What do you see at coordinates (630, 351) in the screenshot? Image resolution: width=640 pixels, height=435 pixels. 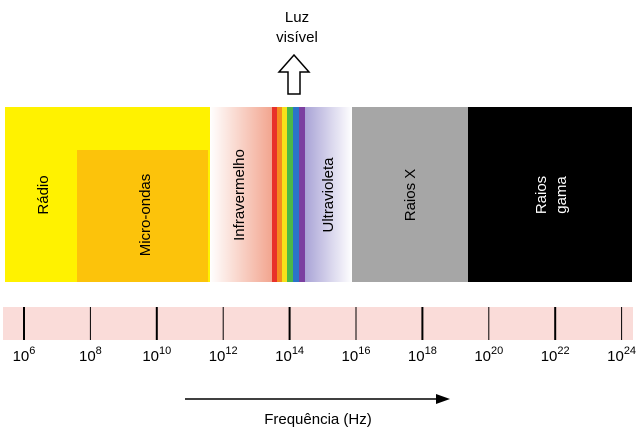 I see `tick-exponent: 24` at bounding box center [630, 351].